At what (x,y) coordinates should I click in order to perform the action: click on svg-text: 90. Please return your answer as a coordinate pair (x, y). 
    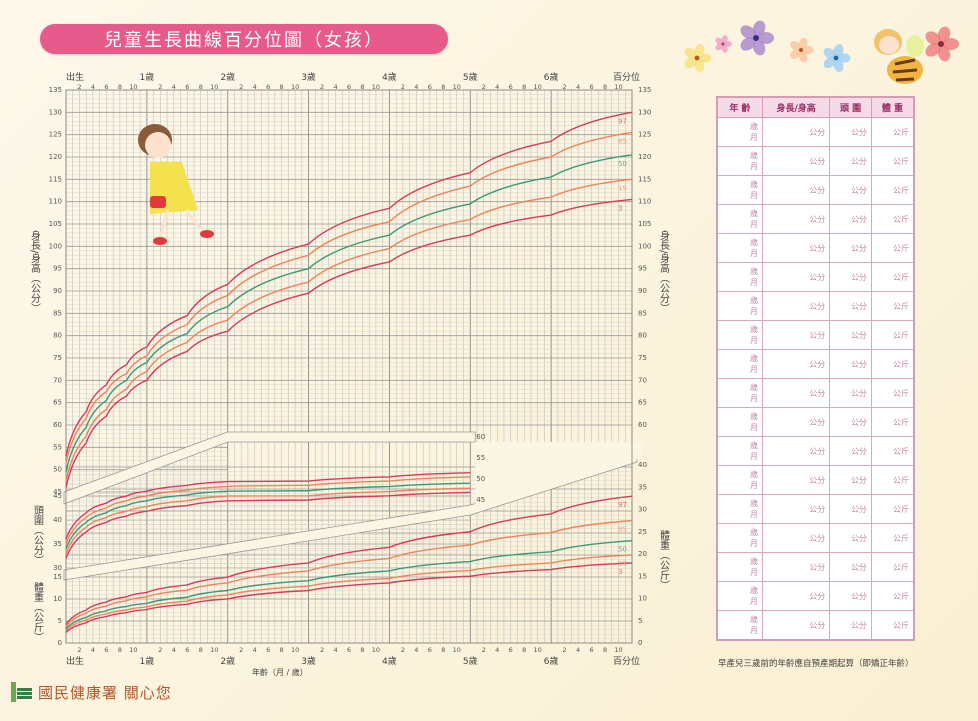
    Looking at the image, I should click on (57, 291).